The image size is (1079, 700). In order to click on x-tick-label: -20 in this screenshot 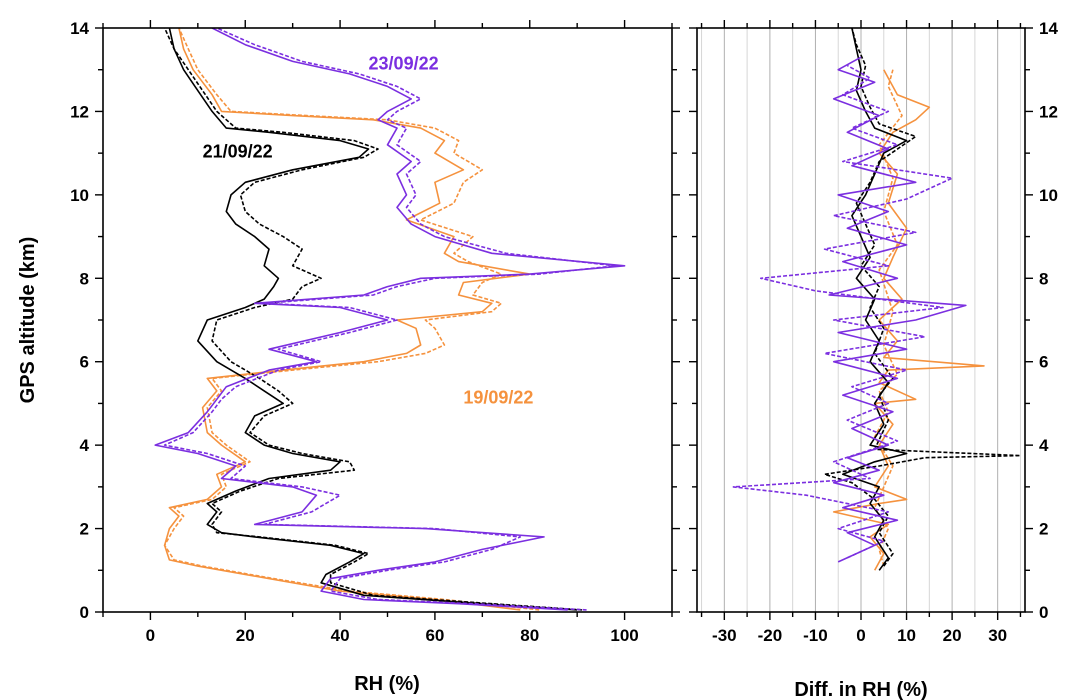, I will do `click(770, 635)`.